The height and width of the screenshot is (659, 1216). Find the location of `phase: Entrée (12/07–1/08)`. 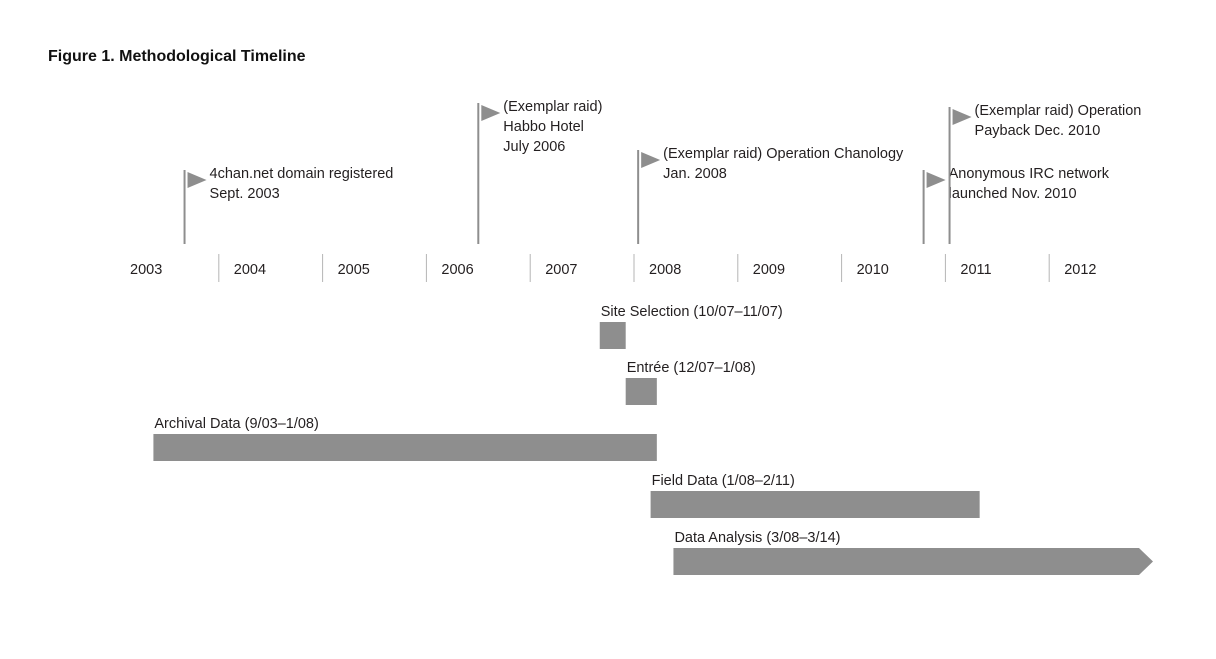

phase: Entrée (12/07–1/08) is located at coordinates (690, 382).